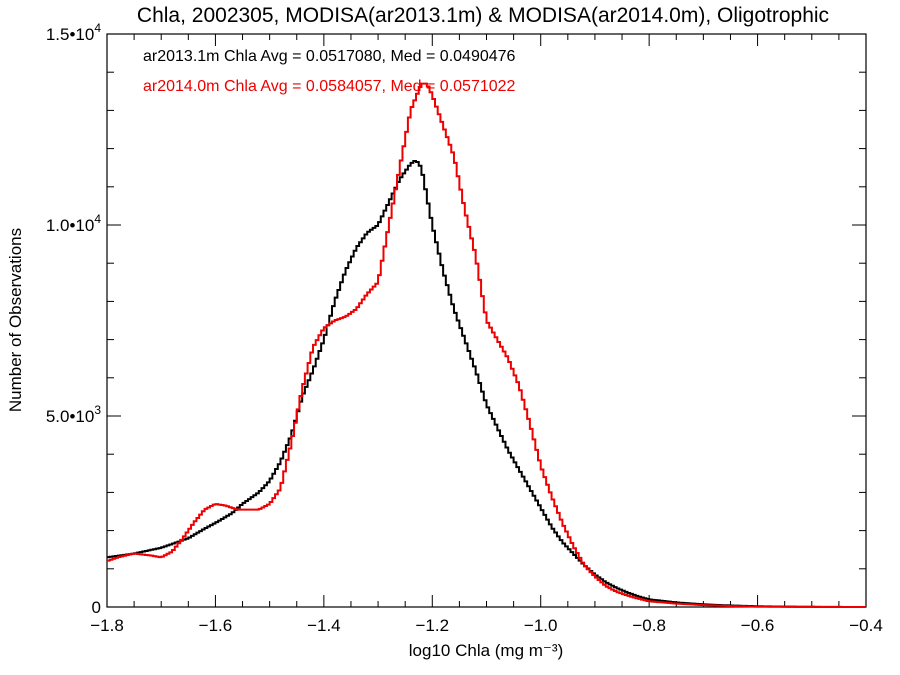 The image size is (900, 675). I want to click on x-tick-label: −0.6, so click(758, 625).